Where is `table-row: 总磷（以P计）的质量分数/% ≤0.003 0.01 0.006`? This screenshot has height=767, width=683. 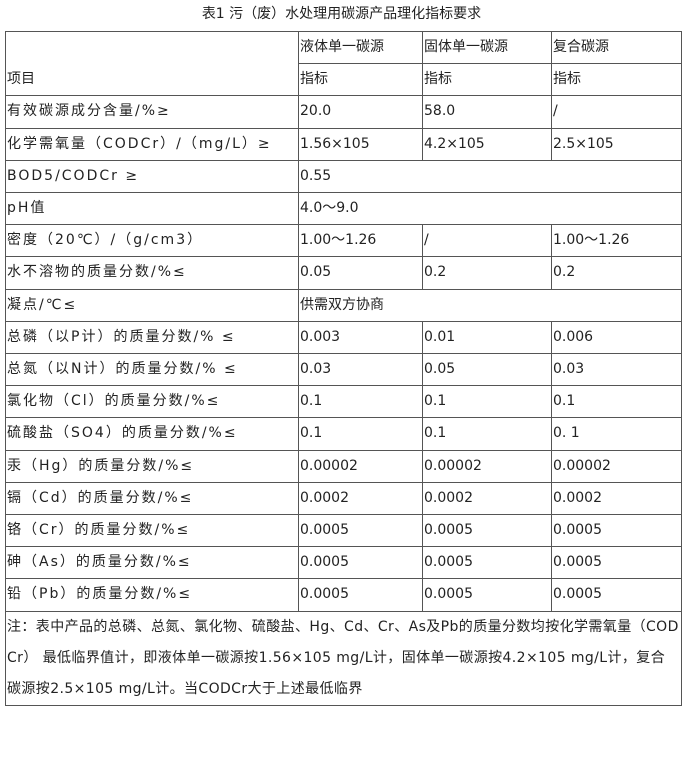
table-row: 总磷（以P计）的质量分数/% ≤0.003 0.01 0.006 is located at coordinates (343, 337).